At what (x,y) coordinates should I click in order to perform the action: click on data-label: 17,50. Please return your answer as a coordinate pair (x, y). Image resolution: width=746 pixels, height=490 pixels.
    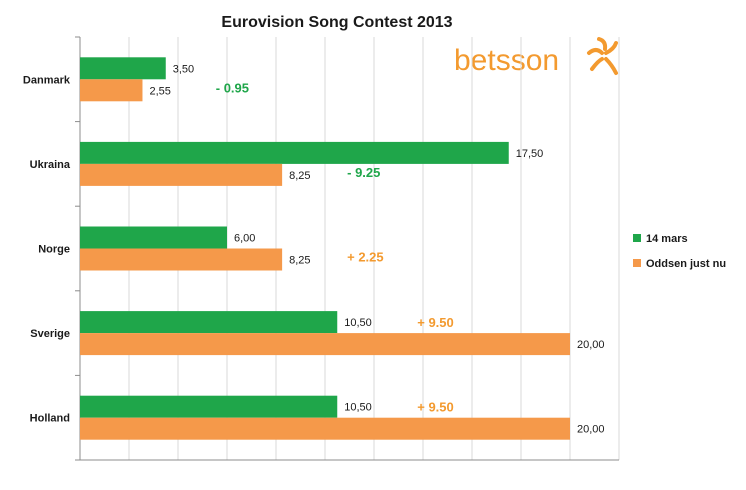
    Looking at the image, I should click on (530, 154).